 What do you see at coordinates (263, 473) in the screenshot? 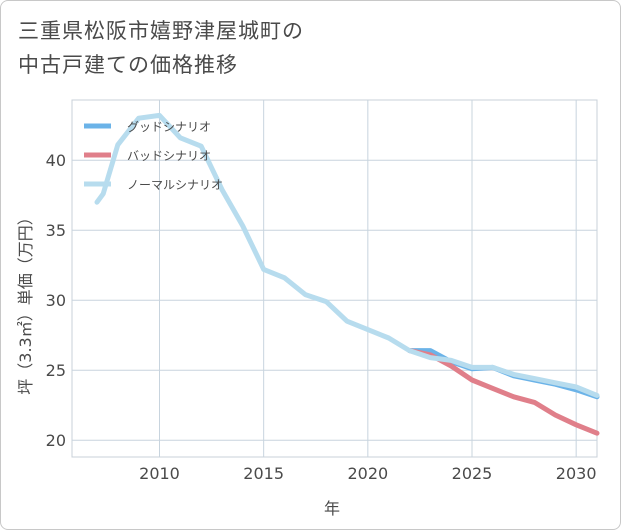
I see `x-tick-label: 2015` at bounding box center [263, 473].